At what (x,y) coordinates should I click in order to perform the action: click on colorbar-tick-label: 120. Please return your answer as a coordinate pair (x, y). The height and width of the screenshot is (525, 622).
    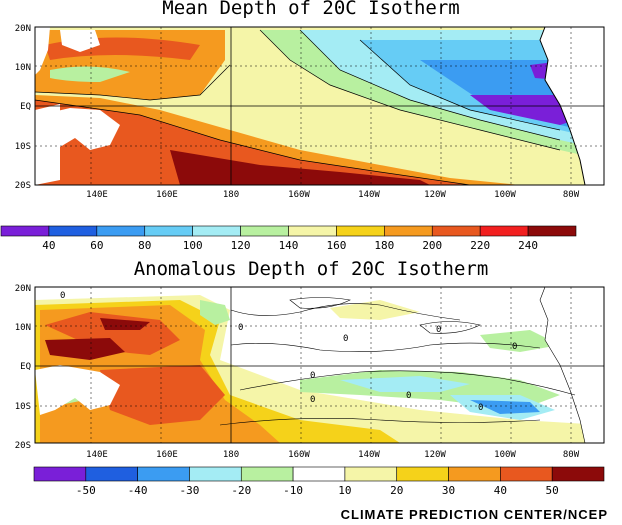
    Looking at the image, I should click on (241, 245).